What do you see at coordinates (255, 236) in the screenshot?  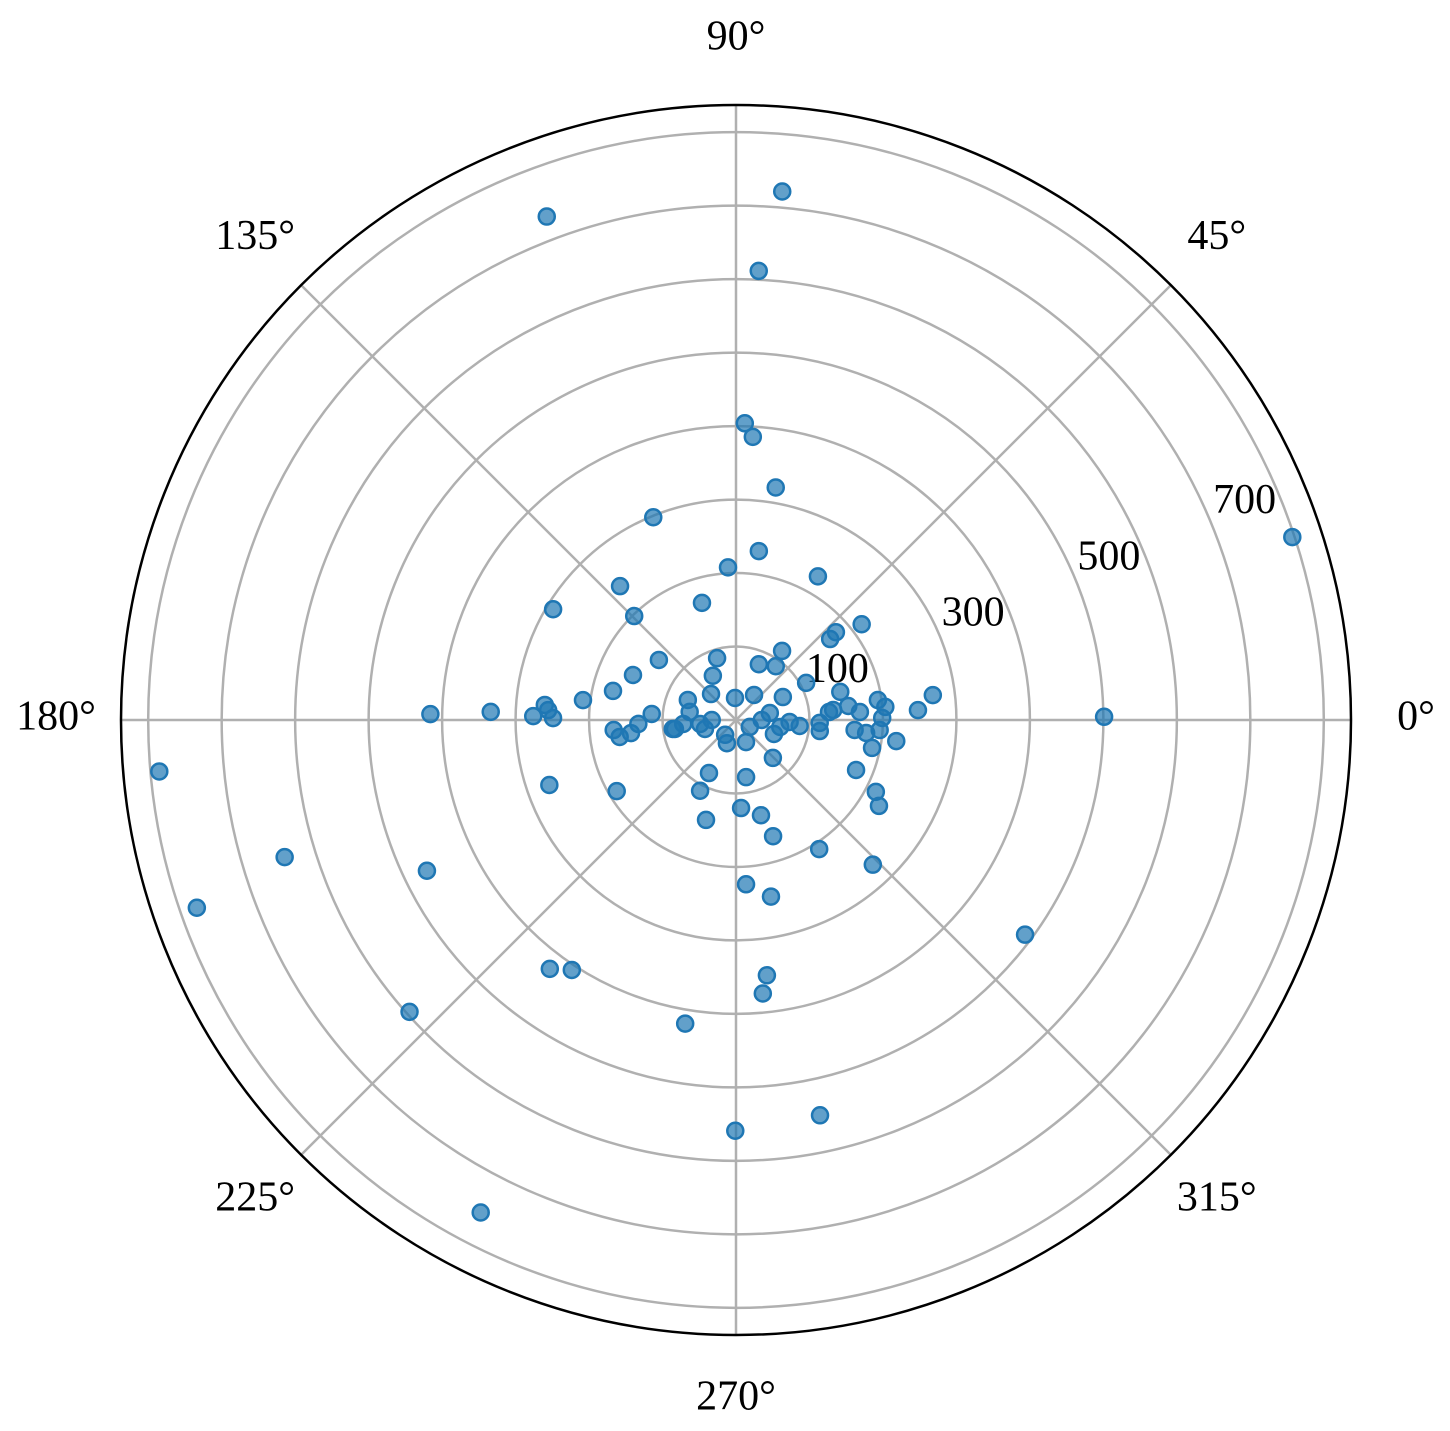 I see `angle-tick-label: 135°` at bounding box center [255, 236].